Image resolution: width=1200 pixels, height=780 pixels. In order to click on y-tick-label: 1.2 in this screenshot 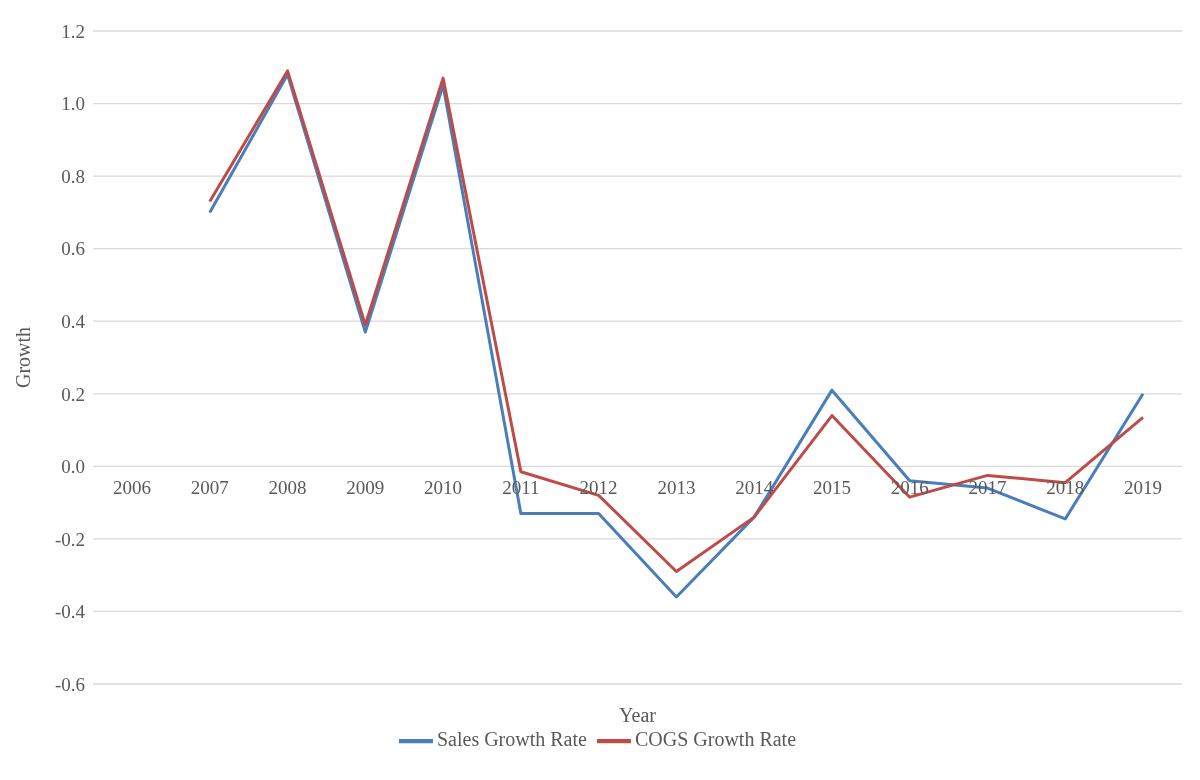, I will do `click(73, 31)`.